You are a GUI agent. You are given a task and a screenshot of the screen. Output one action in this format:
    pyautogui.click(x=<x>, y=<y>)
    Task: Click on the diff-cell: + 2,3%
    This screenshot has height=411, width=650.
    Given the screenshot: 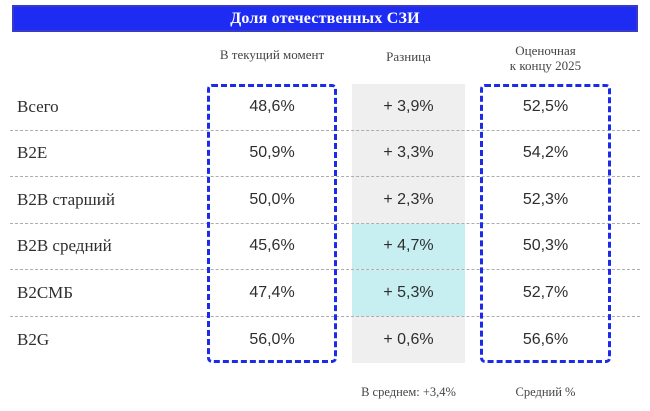 What is the action you would take?
    pyautogui.click(x=408, y=199)
    